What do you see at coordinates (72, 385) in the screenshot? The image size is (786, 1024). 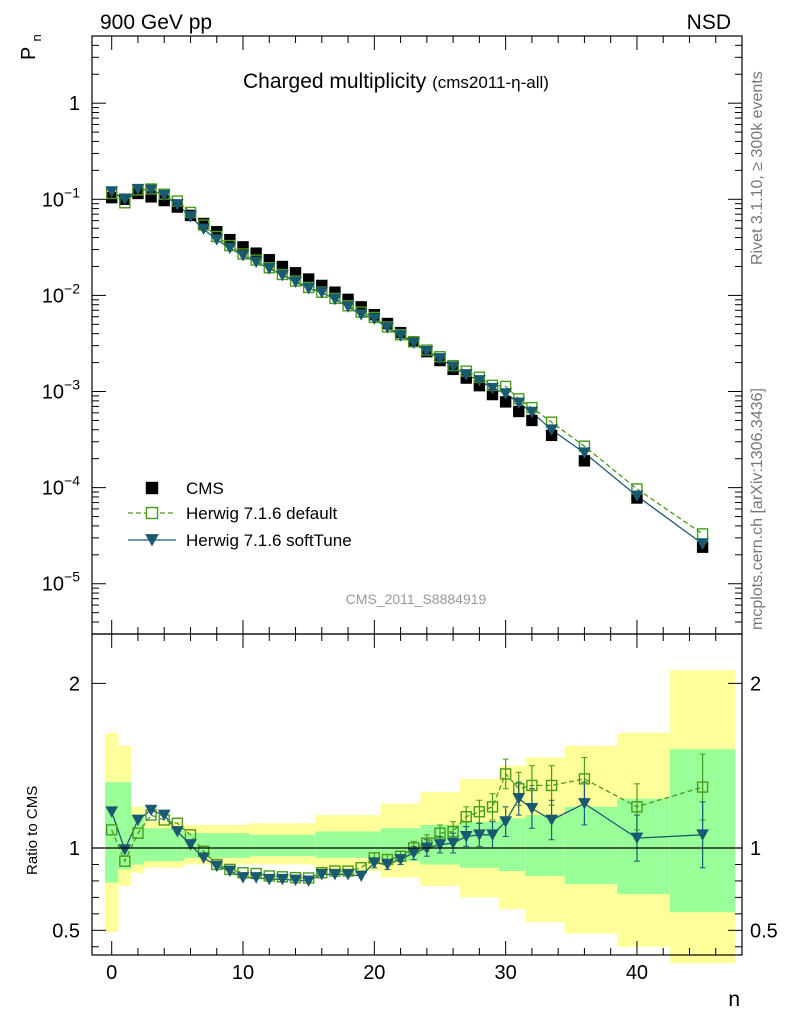 I see `main-ytick-label-exp: −3` at bounding box center [72, 385].